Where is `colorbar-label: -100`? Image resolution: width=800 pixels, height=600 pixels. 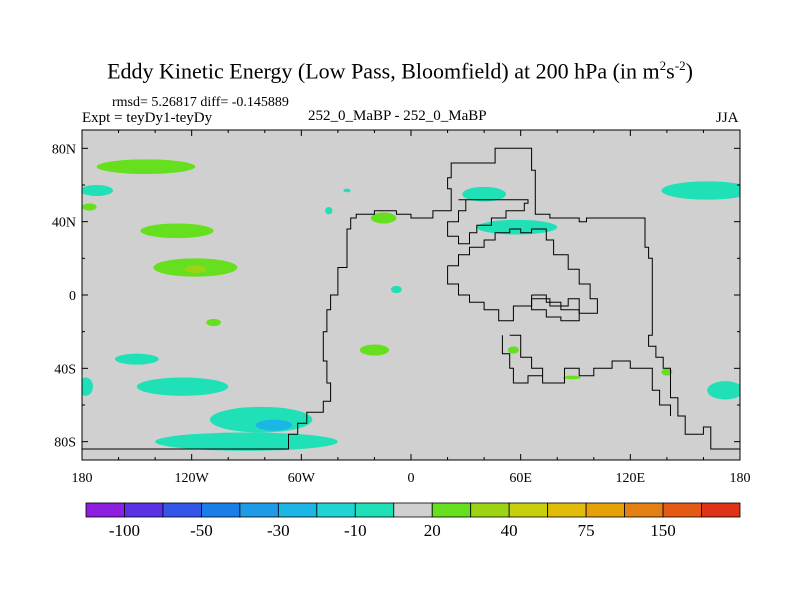 colorbar-label: -100 is located at coordinates (124, 530).